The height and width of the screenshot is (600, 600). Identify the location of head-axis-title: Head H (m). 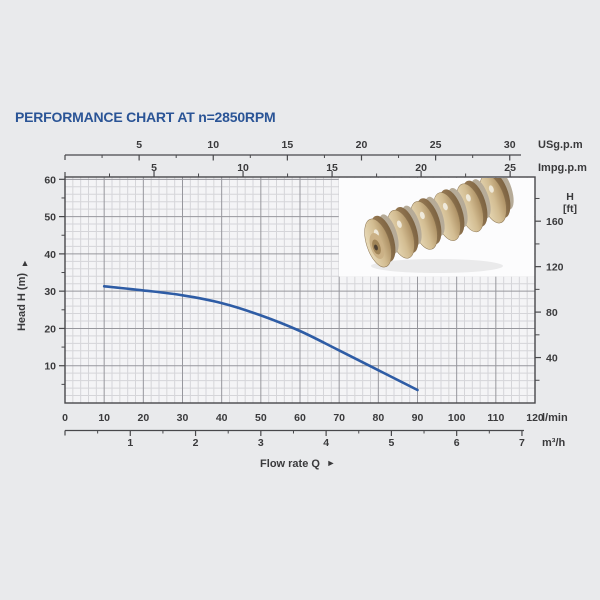
(22, 302).